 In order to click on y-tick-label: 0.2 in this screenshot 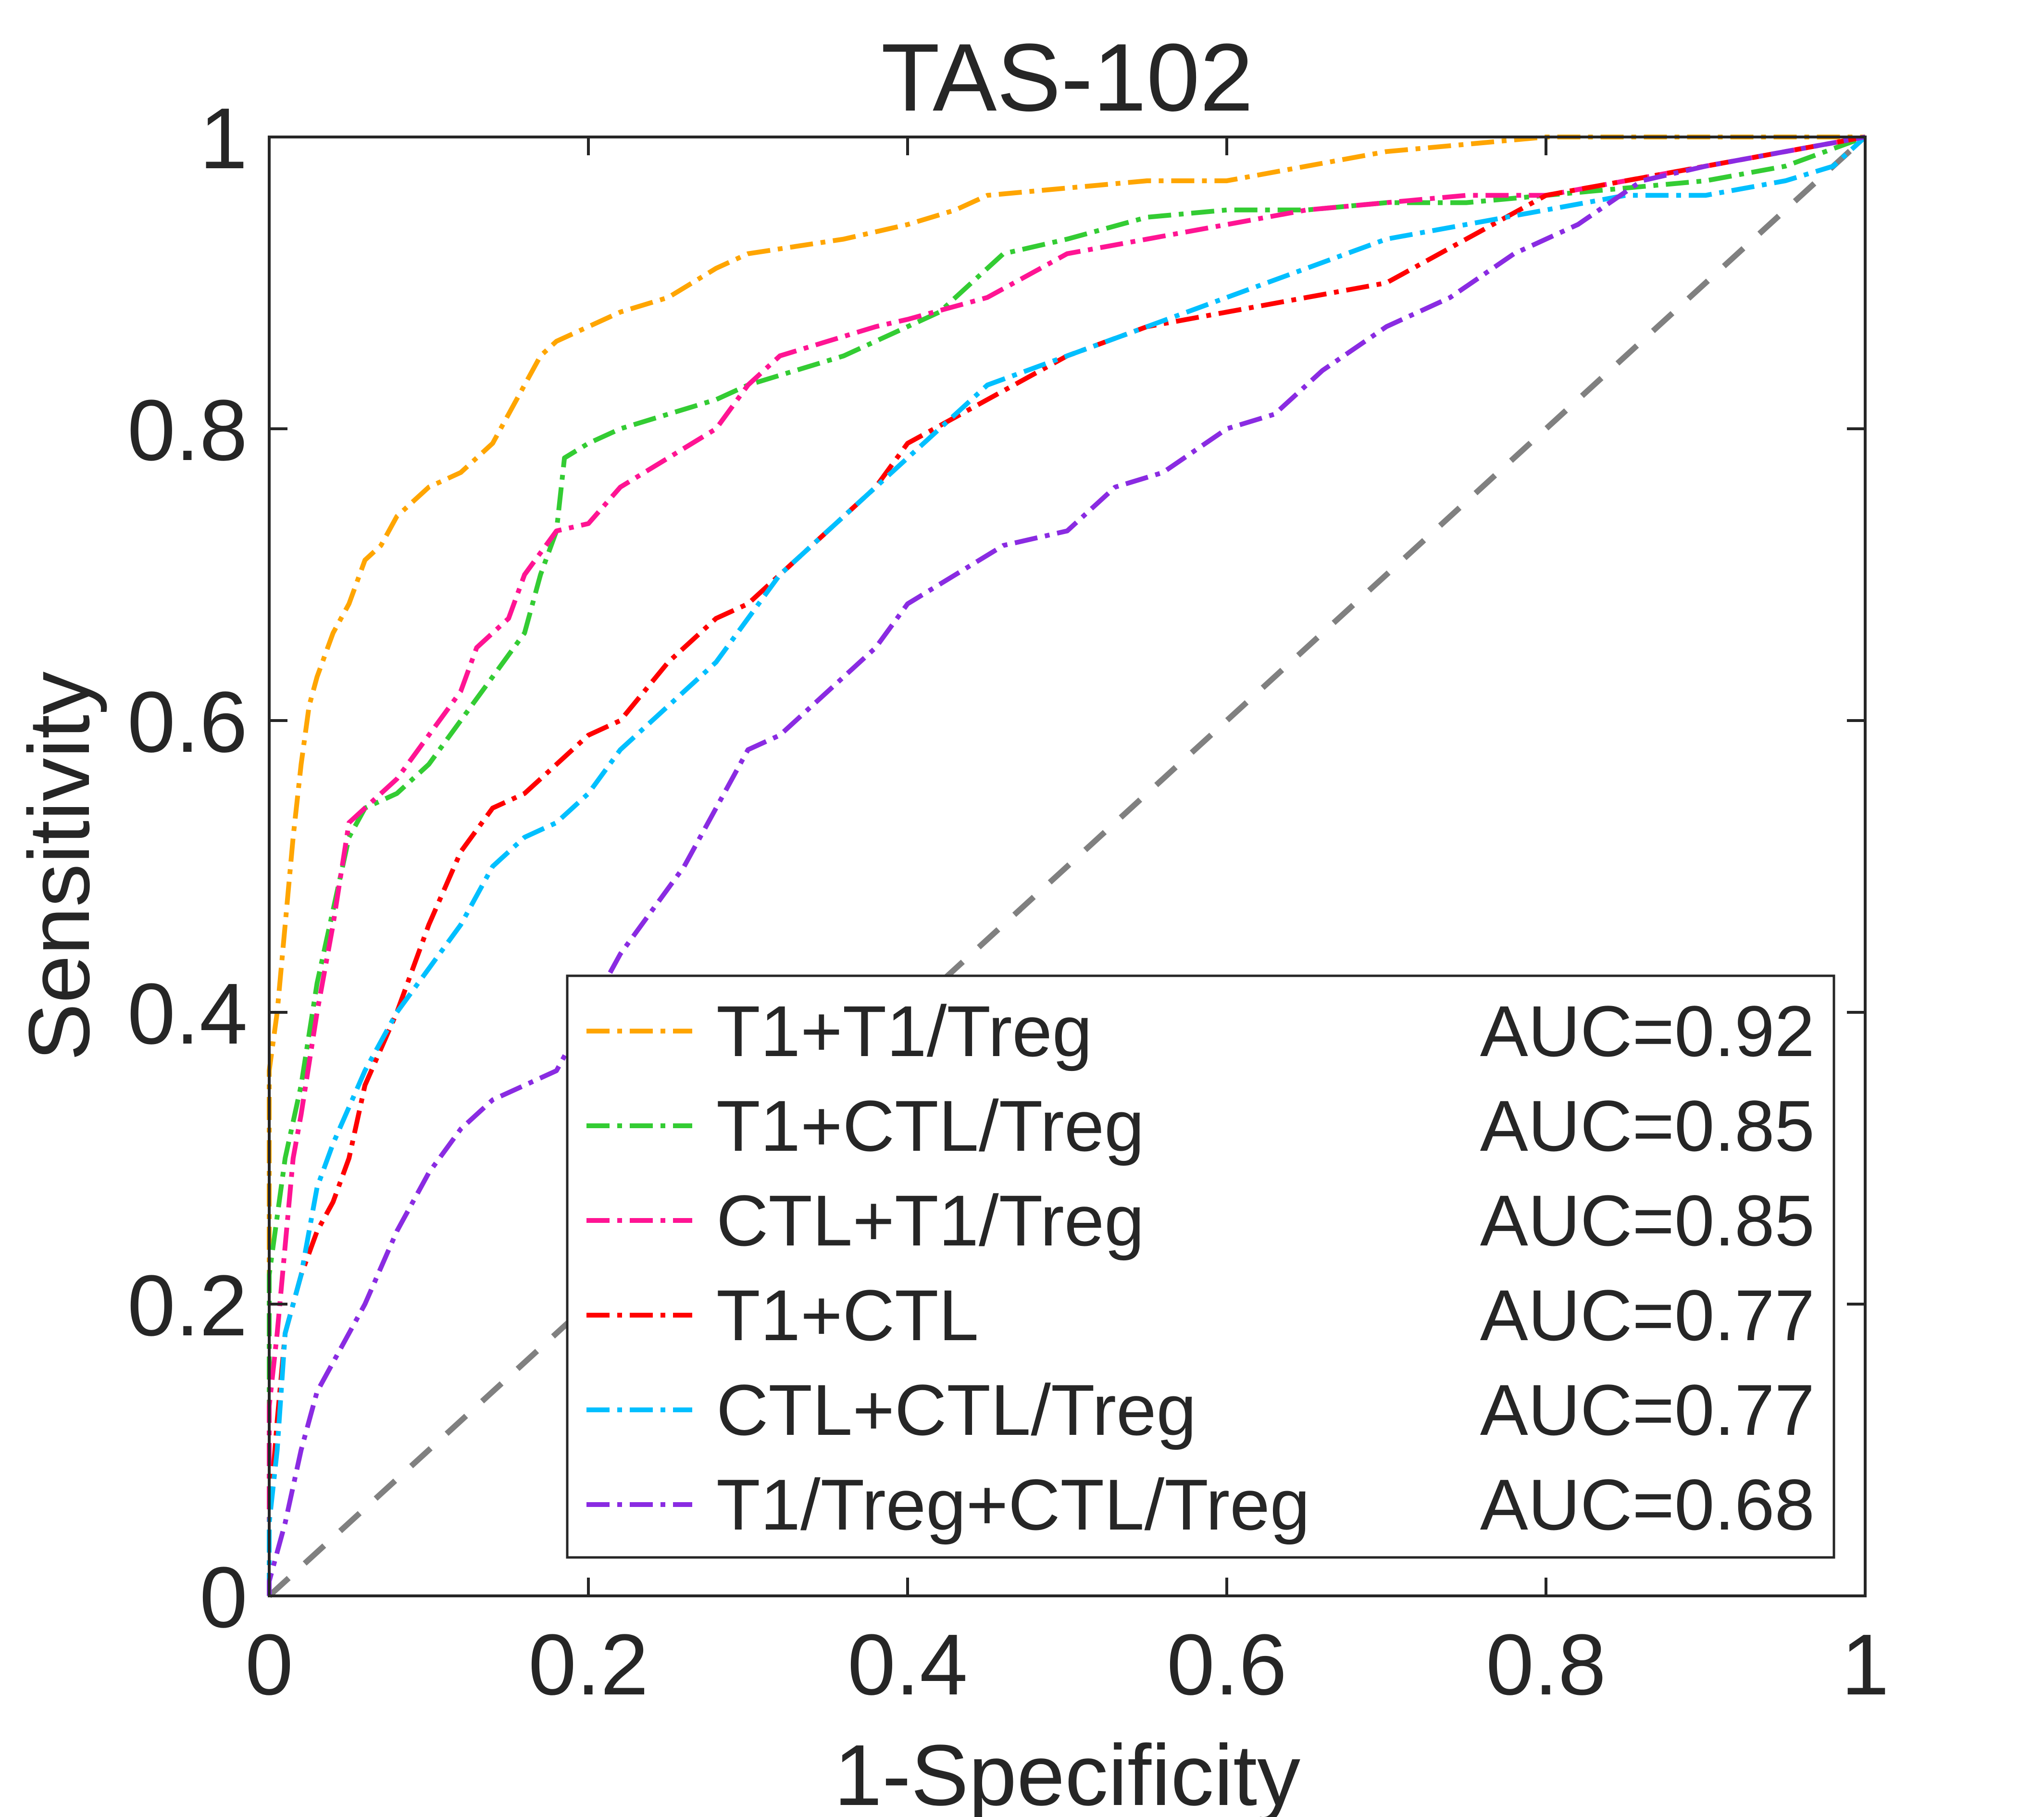, I will do `click(187, 1305)`.